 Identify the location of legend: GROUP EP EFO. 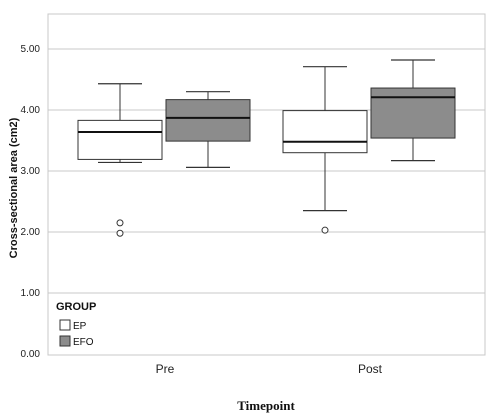
(76, 324).